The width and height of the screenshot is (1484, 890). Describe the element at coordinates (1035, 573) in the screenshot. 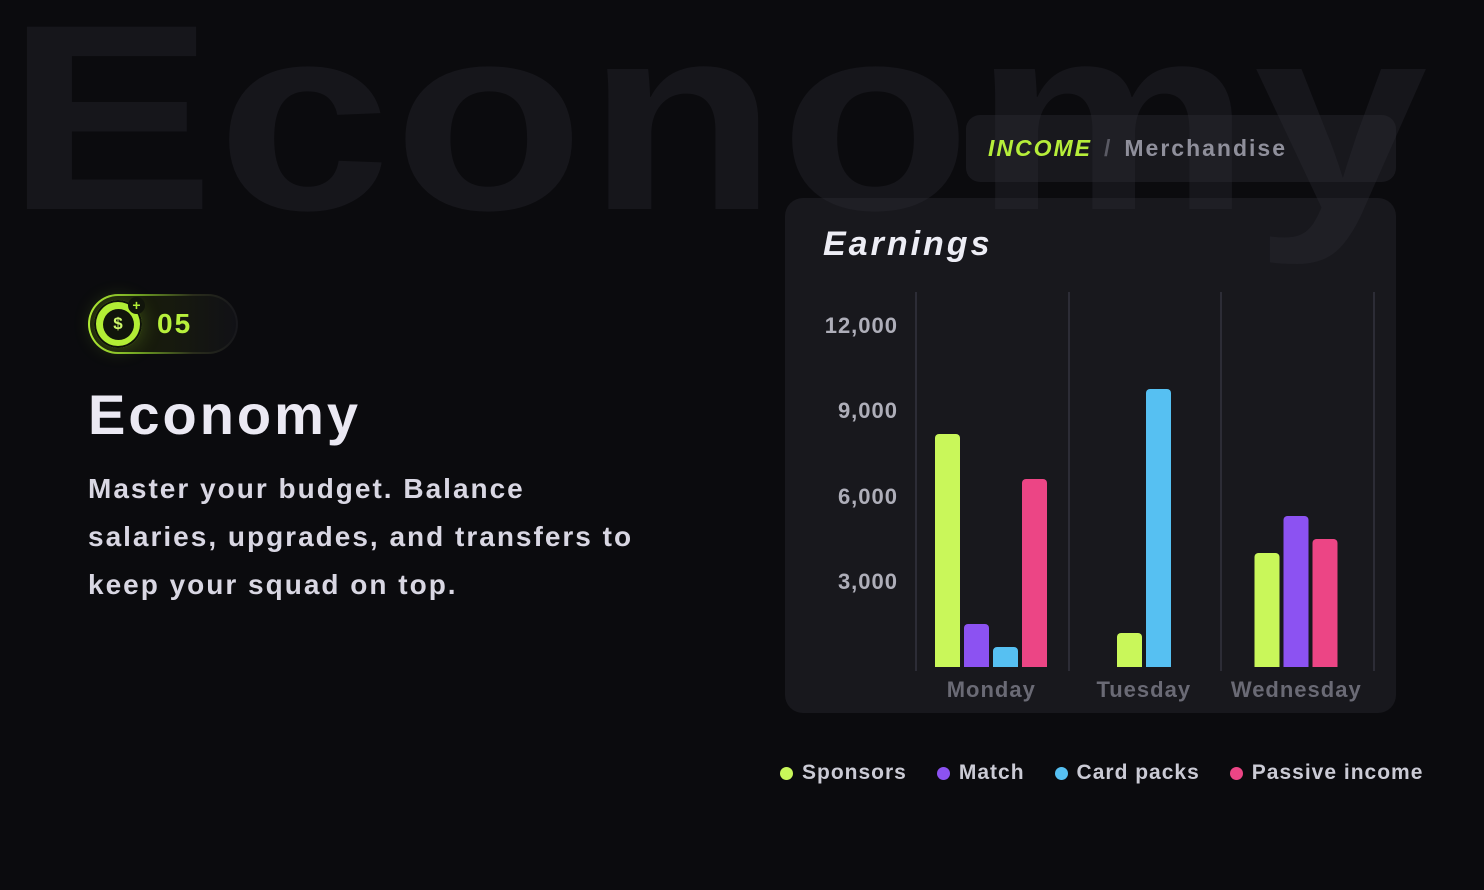

I see `bar-passive-income-monday` at that location.